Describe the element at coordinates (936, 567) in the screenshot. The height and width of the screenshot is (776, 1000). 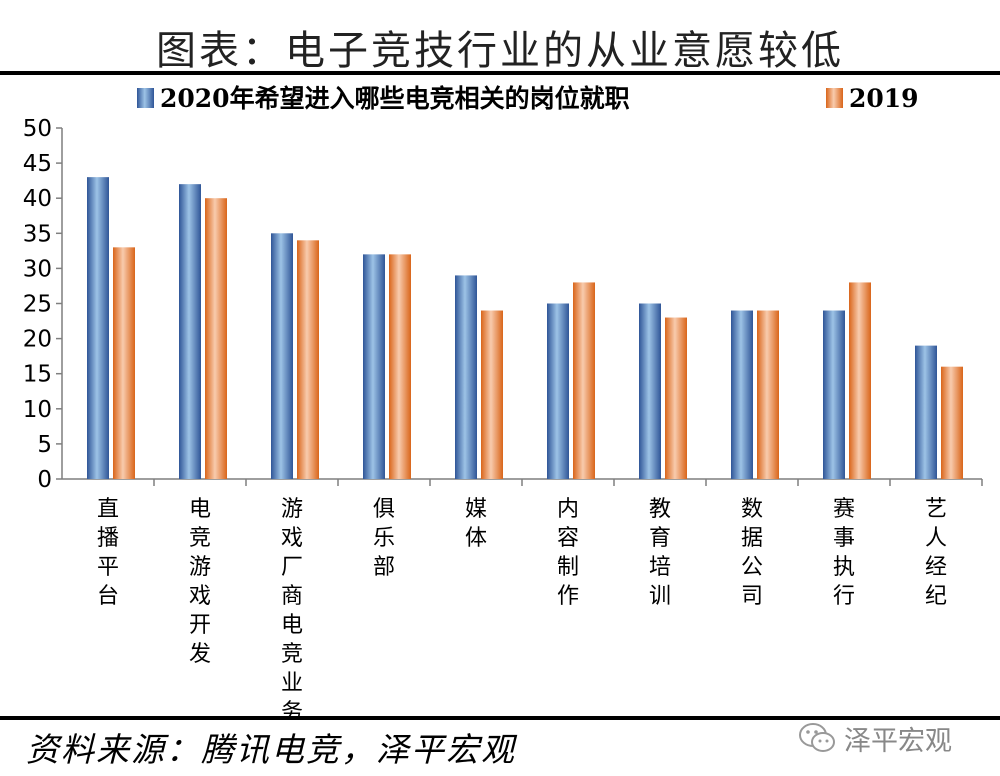
I see `x-category-label-char: 经` at that location.